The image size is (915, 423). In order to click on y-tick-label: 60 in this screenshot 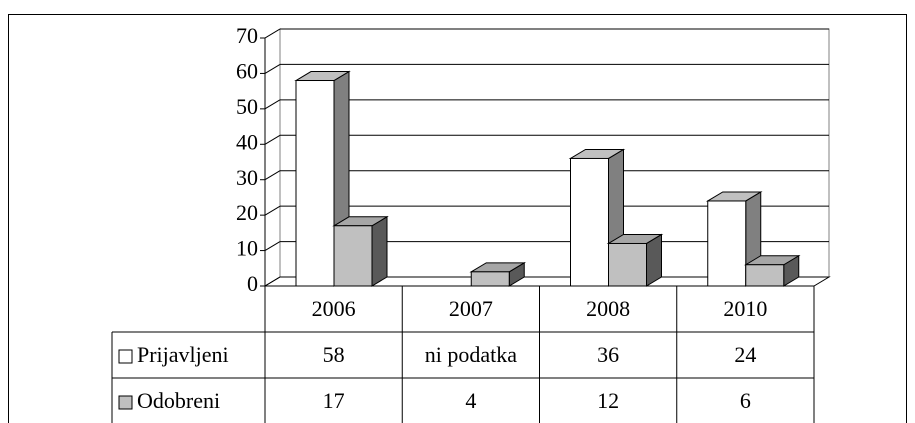, I will do `click(247, 70)`.